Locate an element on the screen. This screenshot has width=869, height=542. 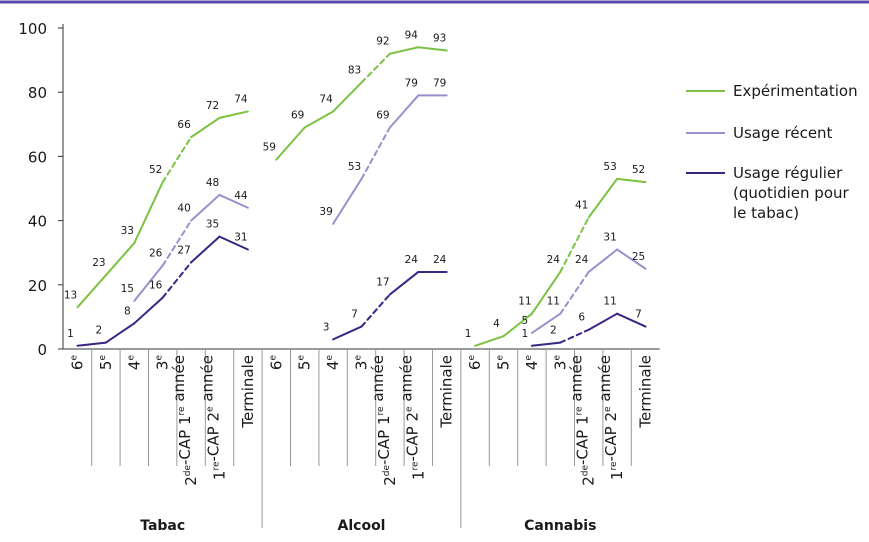
data-label-tabac-experimentation: 72 is located at coordinates (212, 106).